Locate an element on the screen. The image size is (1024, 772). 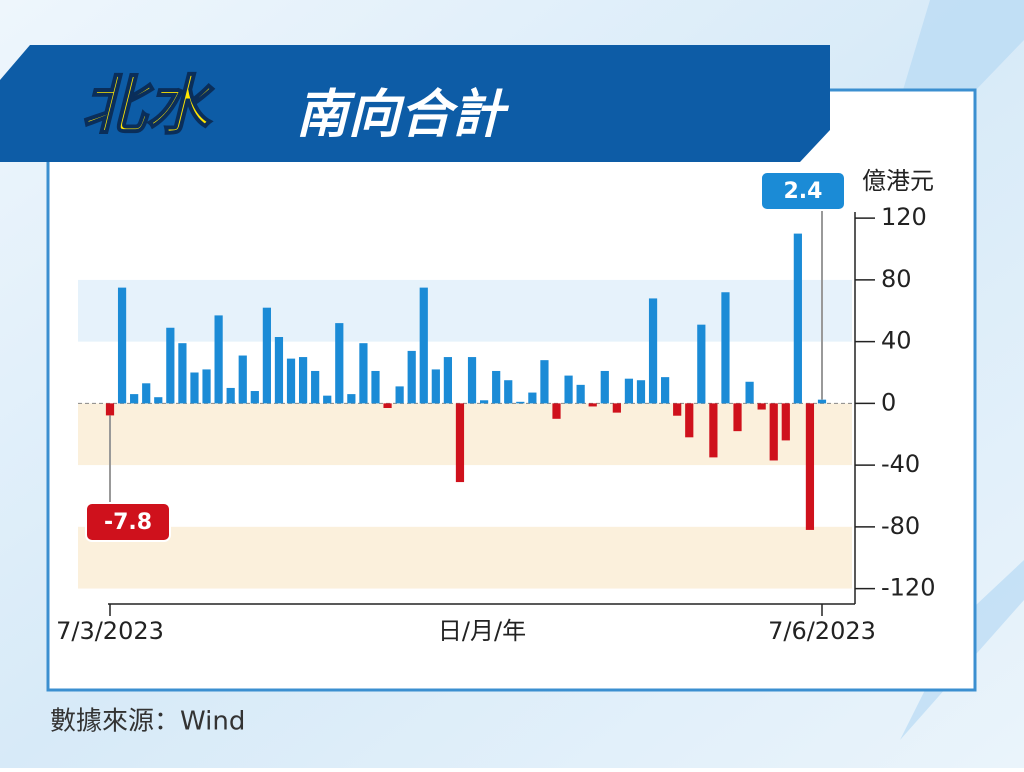
callout-label: 2.4 is located at coordinates (803, 191).